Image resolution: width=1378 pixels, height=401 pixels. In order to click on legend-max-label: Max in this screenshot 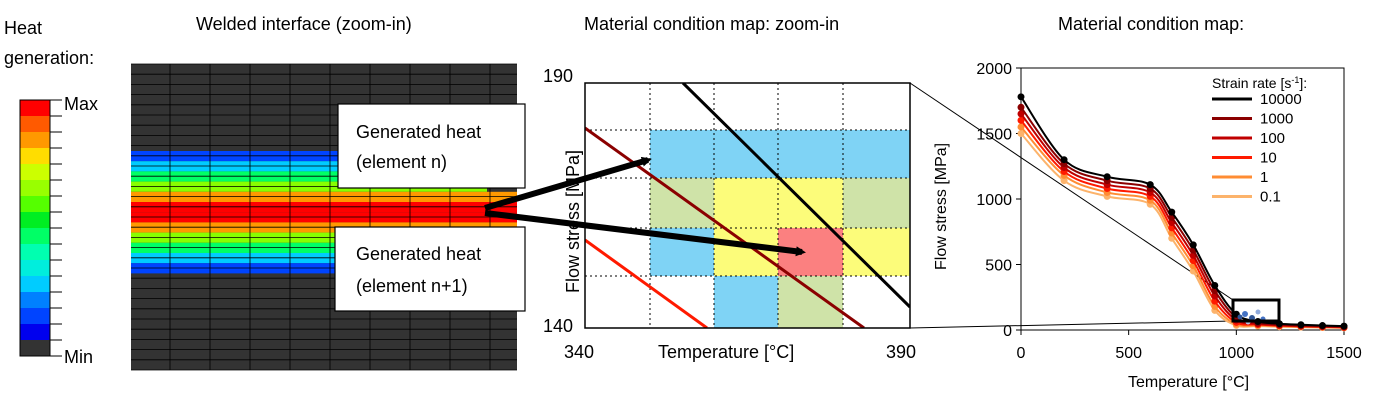, I will do `click(81, 104)`.